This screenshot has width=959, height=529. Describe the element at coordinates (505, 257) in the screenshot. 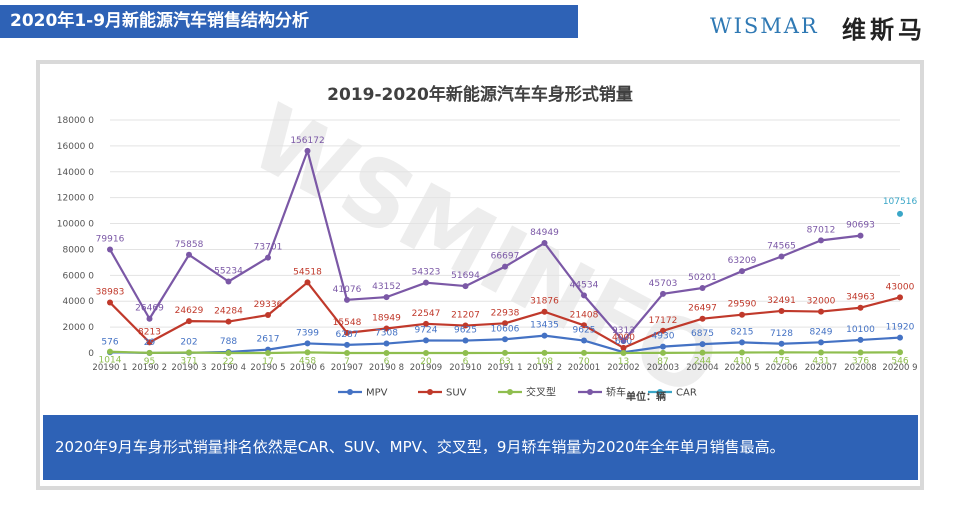

I see `data-label: 66697` at that location.